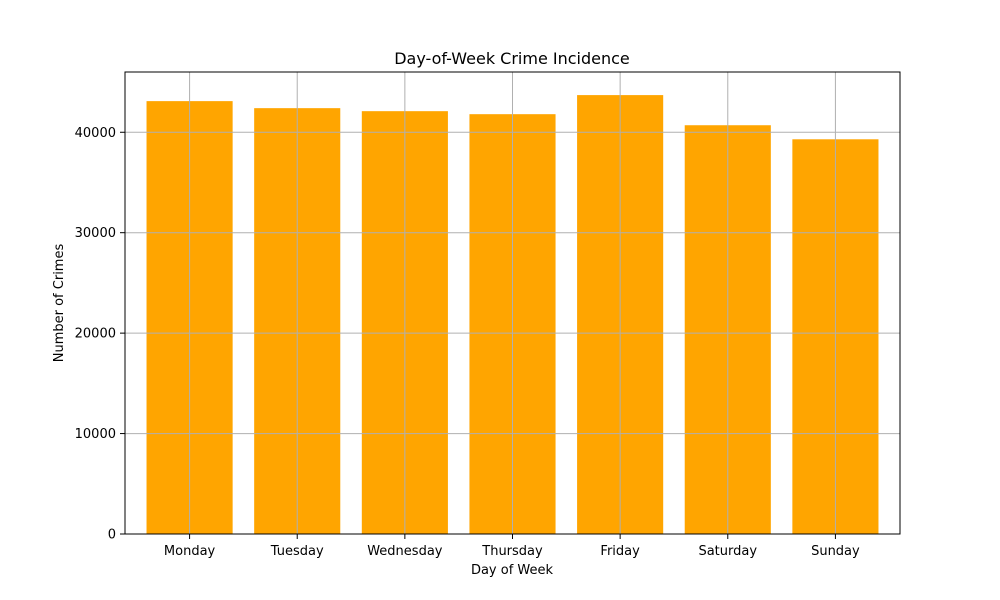 The width and height of the screenshot is (1000, 600). Describe the element at coordinates (59, 303) in the screenshot. I see `y-axis-label: Number of Crimes` at that location.